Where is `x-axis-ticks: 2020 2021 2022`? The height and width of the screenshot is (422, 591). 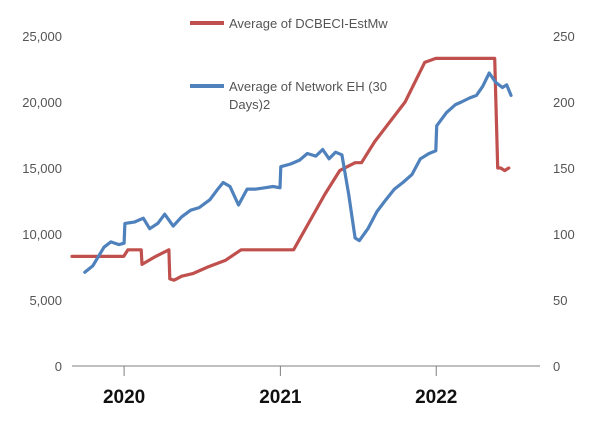
x-axis-ticks: 2020 2021 2022 is located at coordinates (280, 387).